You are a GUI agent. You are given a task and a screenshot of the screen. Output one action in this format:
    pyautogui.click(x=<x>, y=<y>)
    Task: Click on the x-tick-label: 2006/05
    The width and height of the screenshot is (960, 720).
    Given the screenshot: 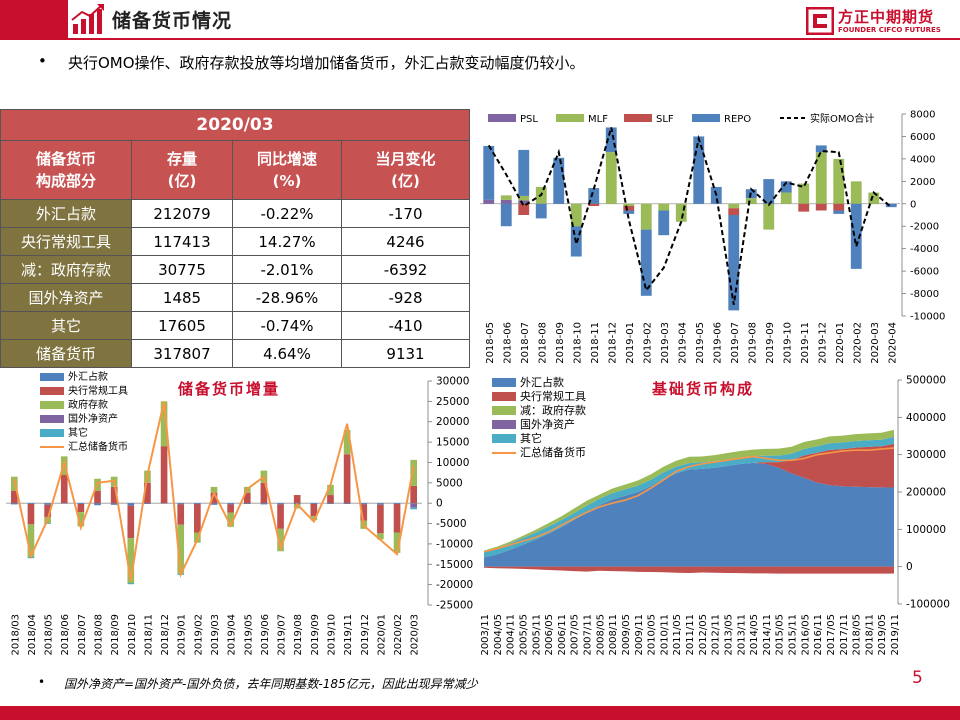 What is the action you would take?
    pyautogui.click(x=549, y=635)
    